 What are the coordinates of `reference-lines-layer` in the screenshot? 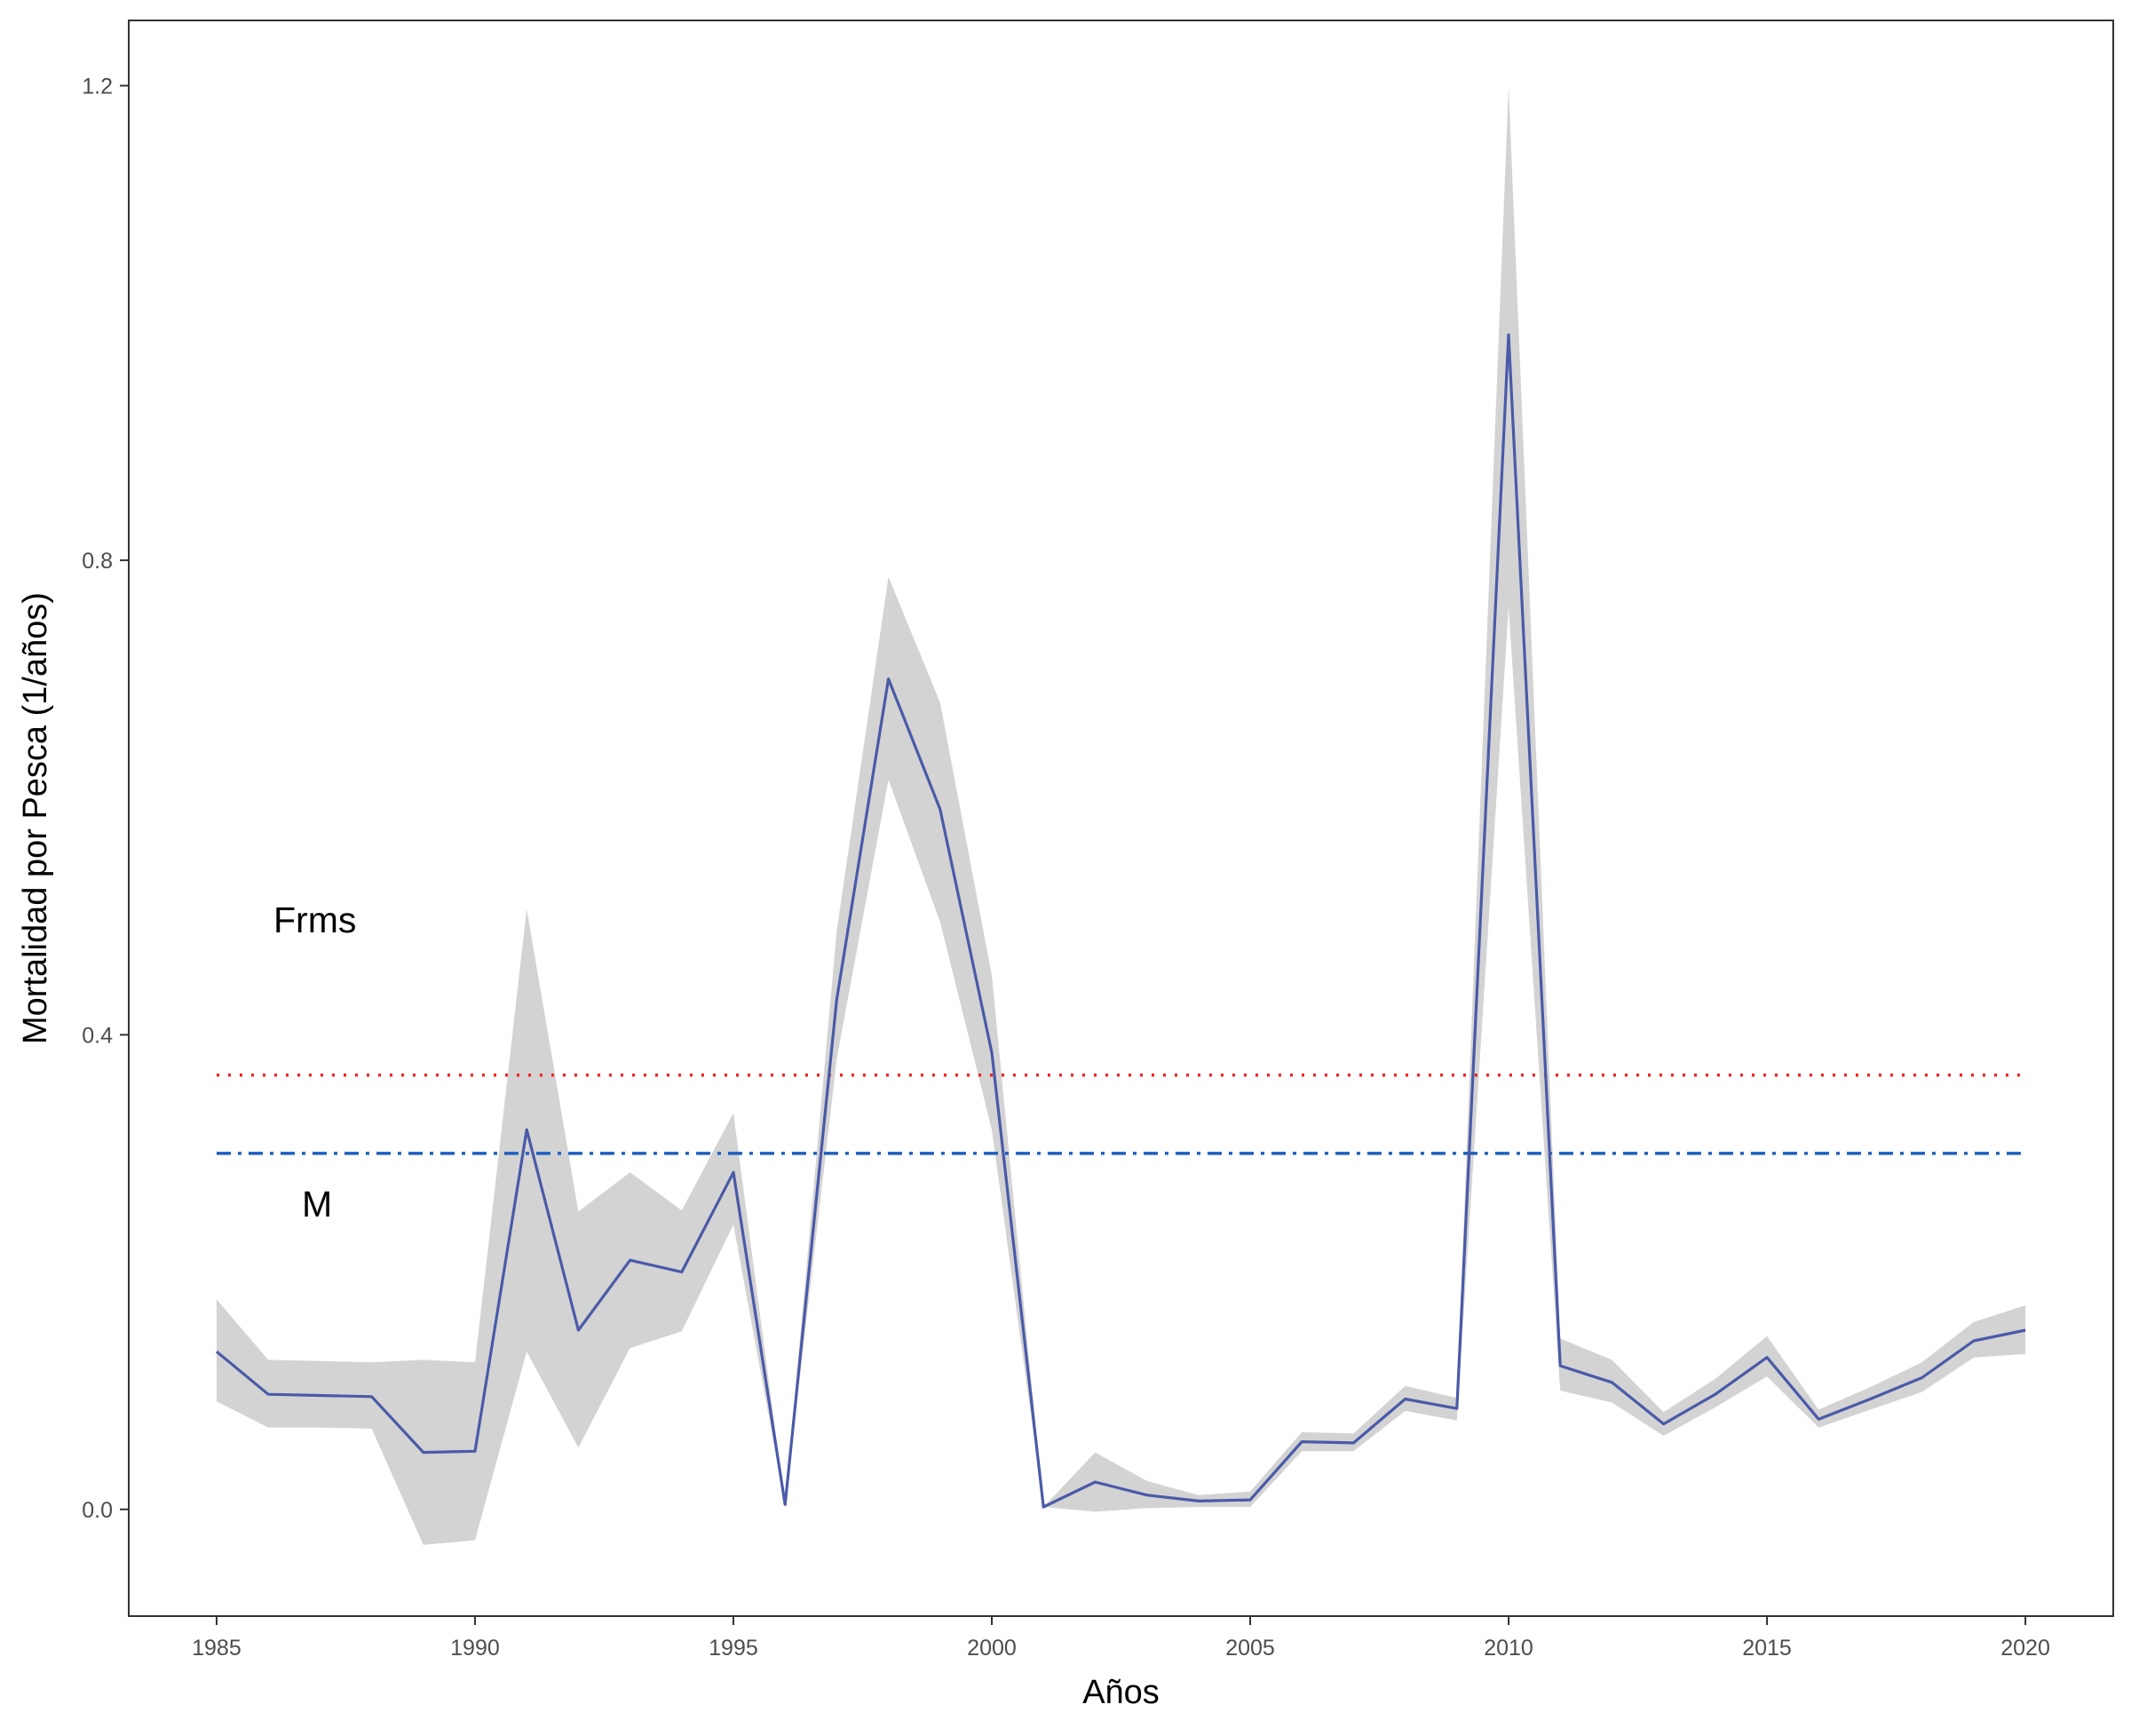 It's located at (1121, 1114).